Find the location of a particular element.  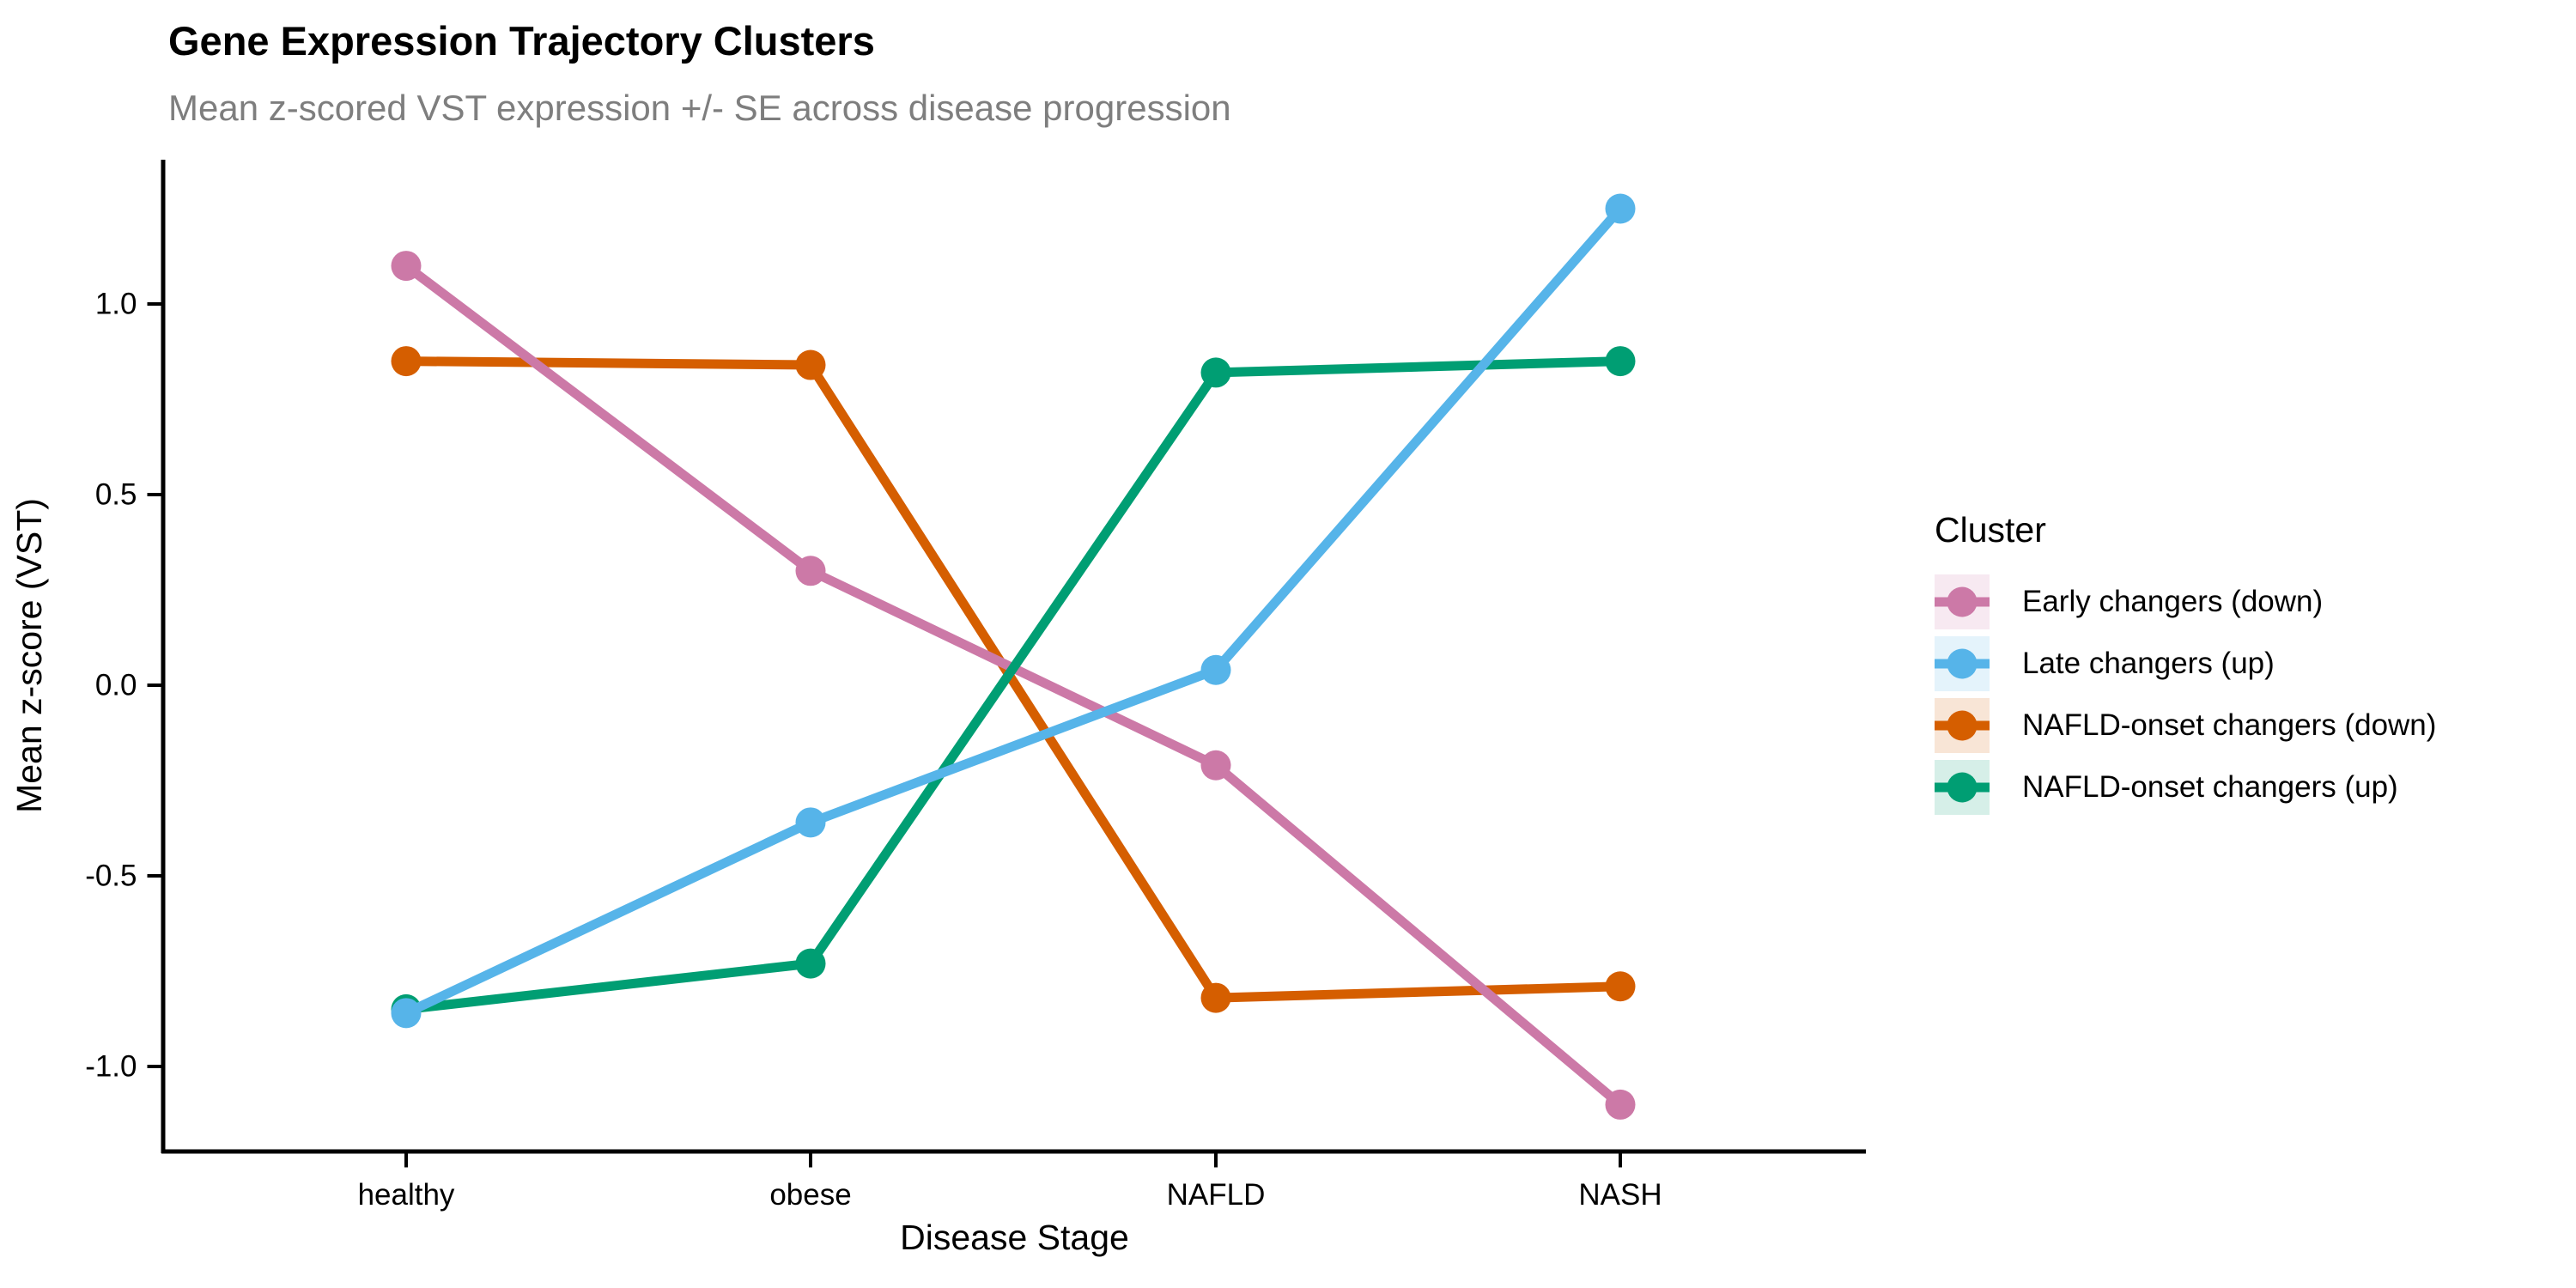

legend-item-nafld-onset-changers-down: NAFLD-onset changers (down) is located at coordinates (2185, 726).